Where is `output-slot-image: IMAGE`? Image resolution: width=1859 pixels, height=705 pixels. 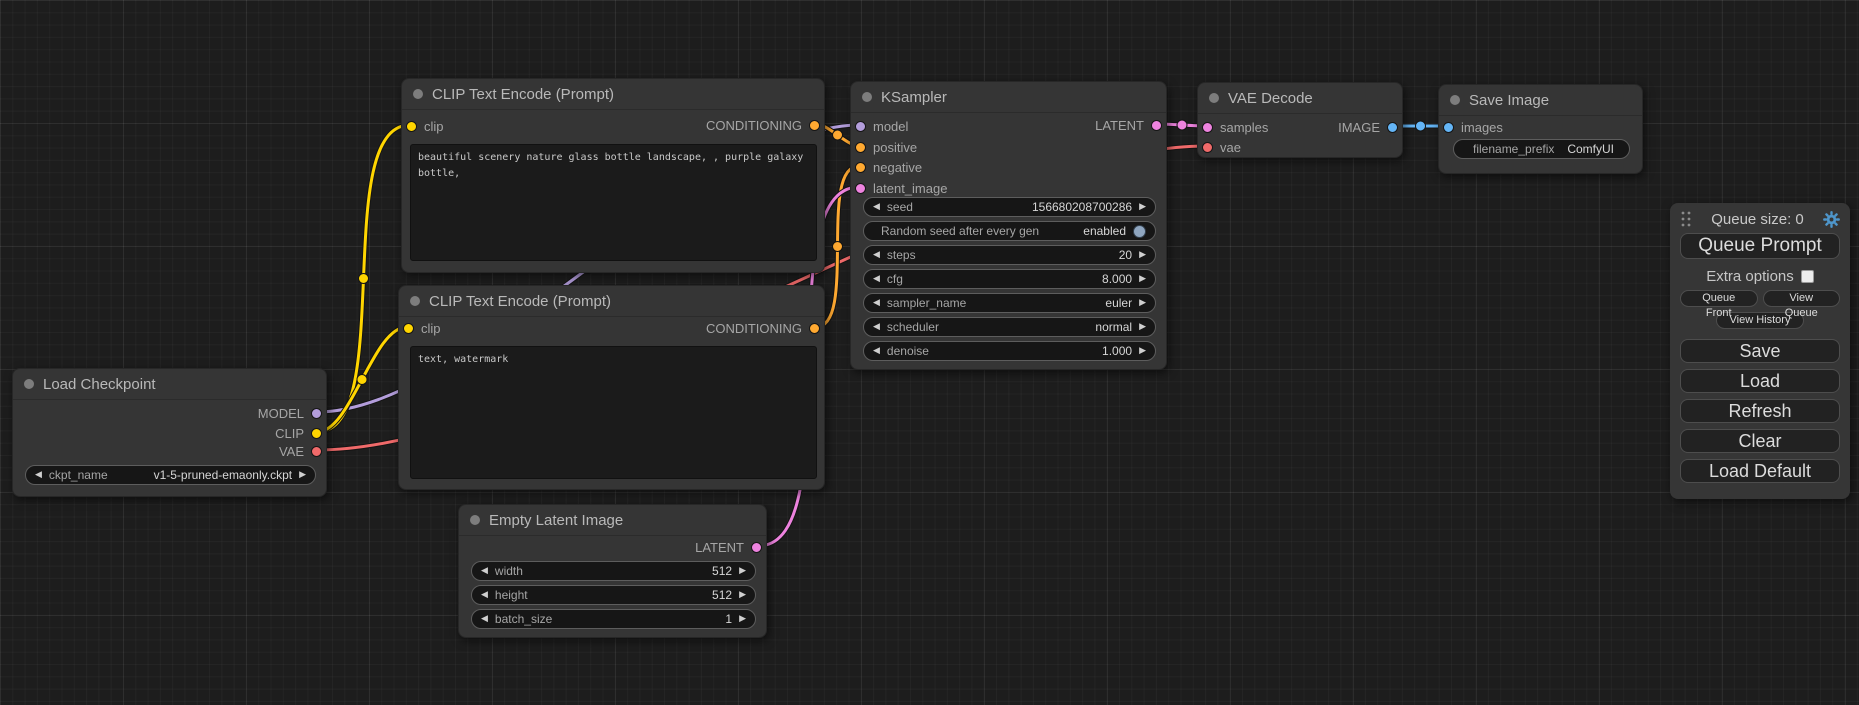
output-slot-image: IMAGE is located at coordinates (1368, 127).